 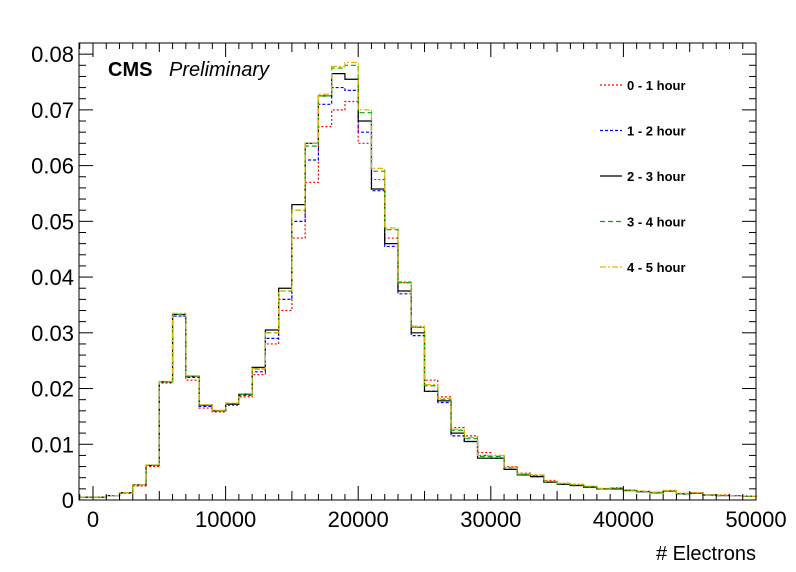 What do you see at coordinates (225, 519) in the screenshot?
I see `x-tick-label: 10000` at bounding box center [225, 519].